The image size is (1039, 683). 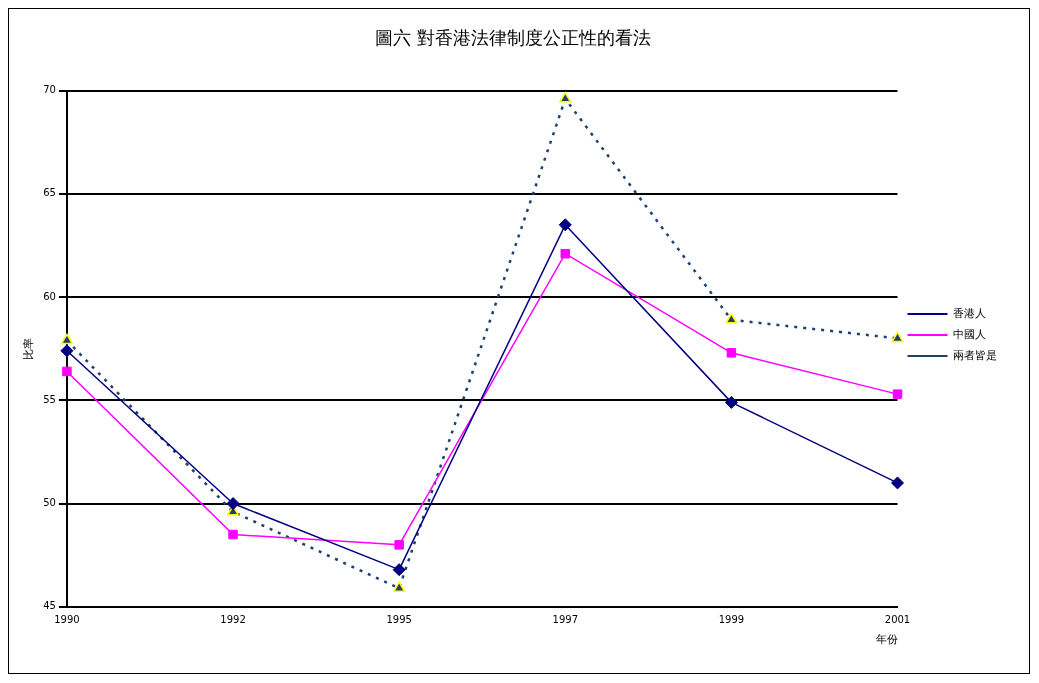 I want to click on y-axis-title: 比率, so click(x=29, y=348).